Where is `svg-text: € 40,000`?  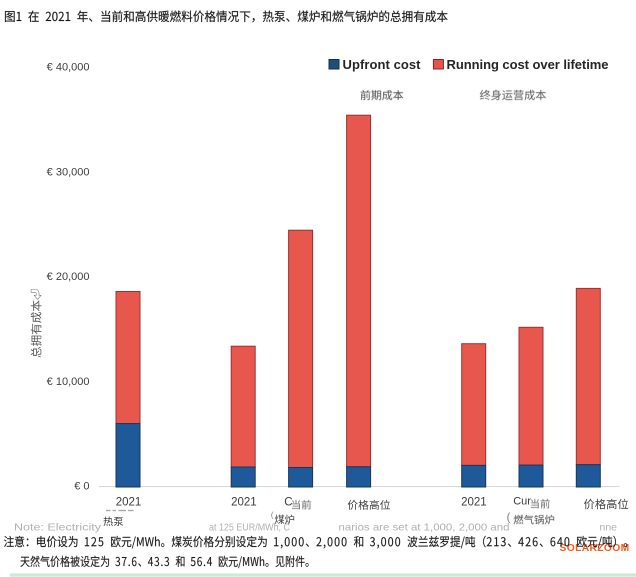 svg-text: € 40,000 is located at coordinates (68, 68).